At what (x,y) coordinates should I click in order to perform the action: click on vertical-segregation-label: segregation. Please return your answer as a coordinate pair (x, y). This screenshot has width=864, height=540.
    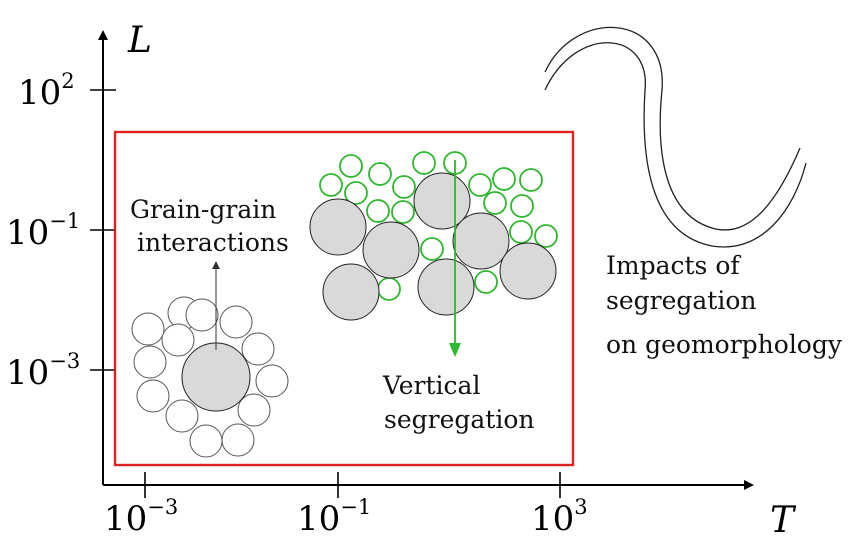
    Looking at the image, I should click on (459, 419).